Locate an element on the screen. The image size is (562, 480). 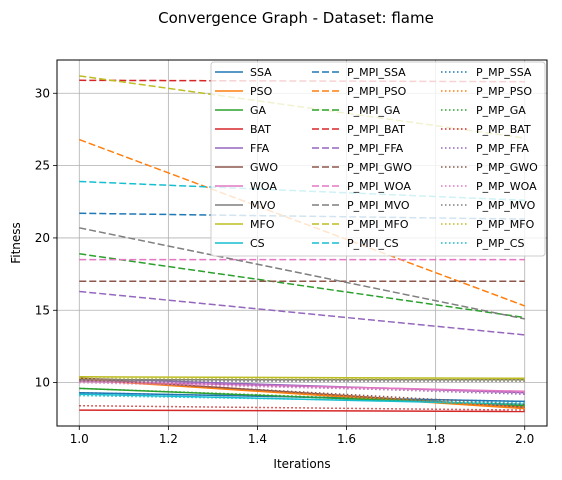
legend-label-p-mpi-ga: P_MPI_GA is located at coordinates (374, 110).